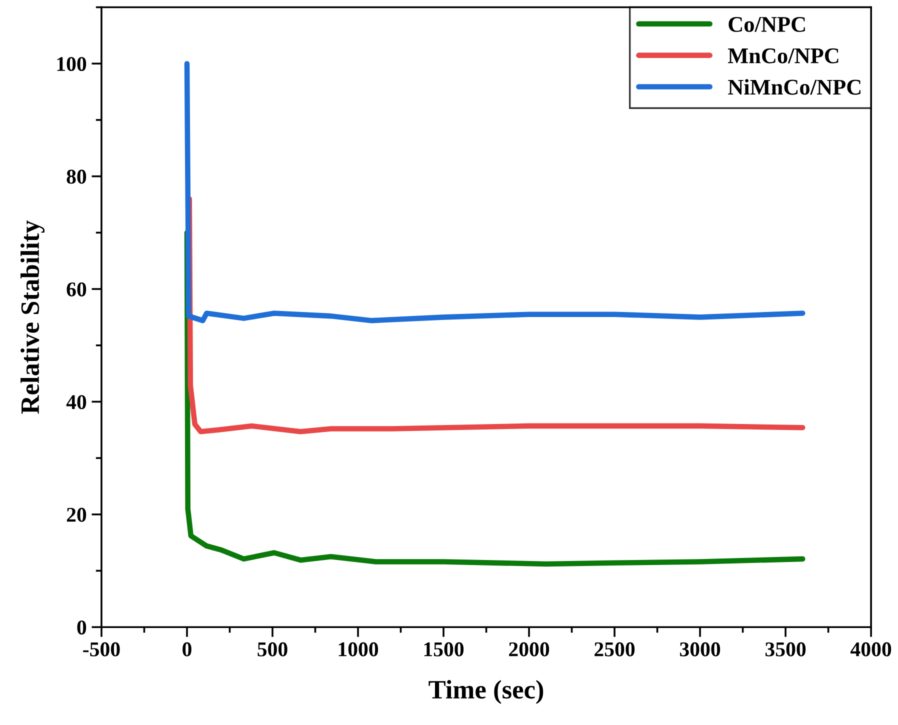 This screenshot has height=725, width=898. What do you see at coordinates (486, 692) in the screenshot?
I see `x-axis-title: Time (sec)` at bounding box center [486, 692].